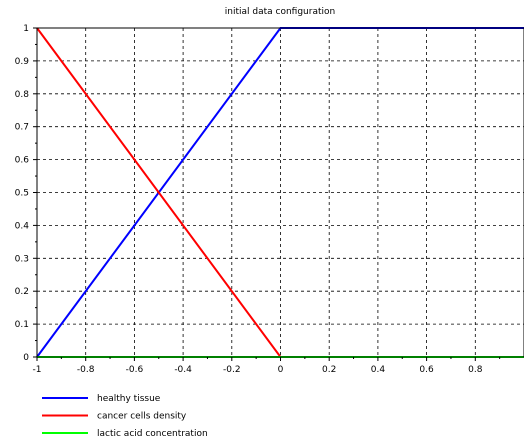 The image size is (524, 441). What do you see at coordinates (183, 370) in the screenshot?
I see `x-tick-label: -0.4` at bounding box center [183, 370].